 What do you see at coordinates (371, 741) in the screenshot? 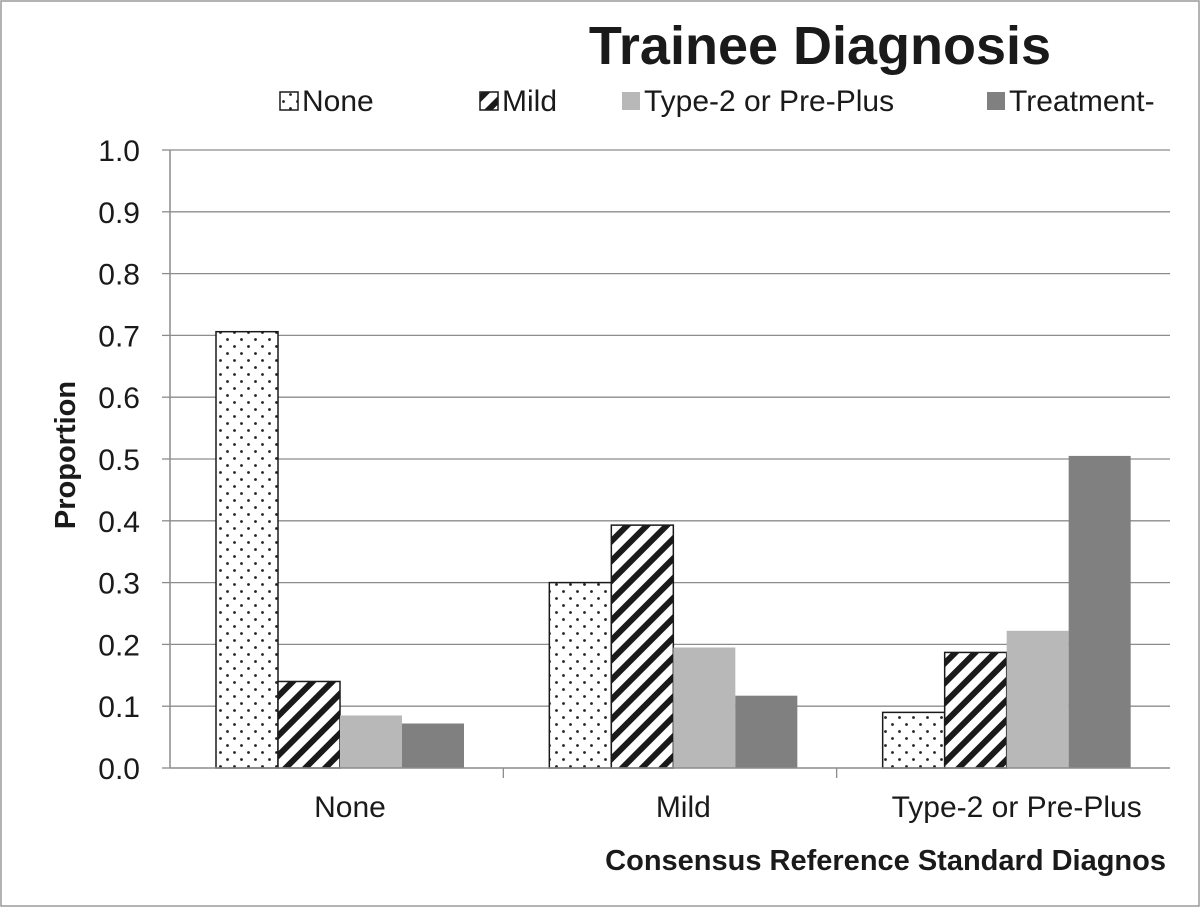
I see `bar-type-2-or-pre-plus-none` at bounding box center [371, 741].